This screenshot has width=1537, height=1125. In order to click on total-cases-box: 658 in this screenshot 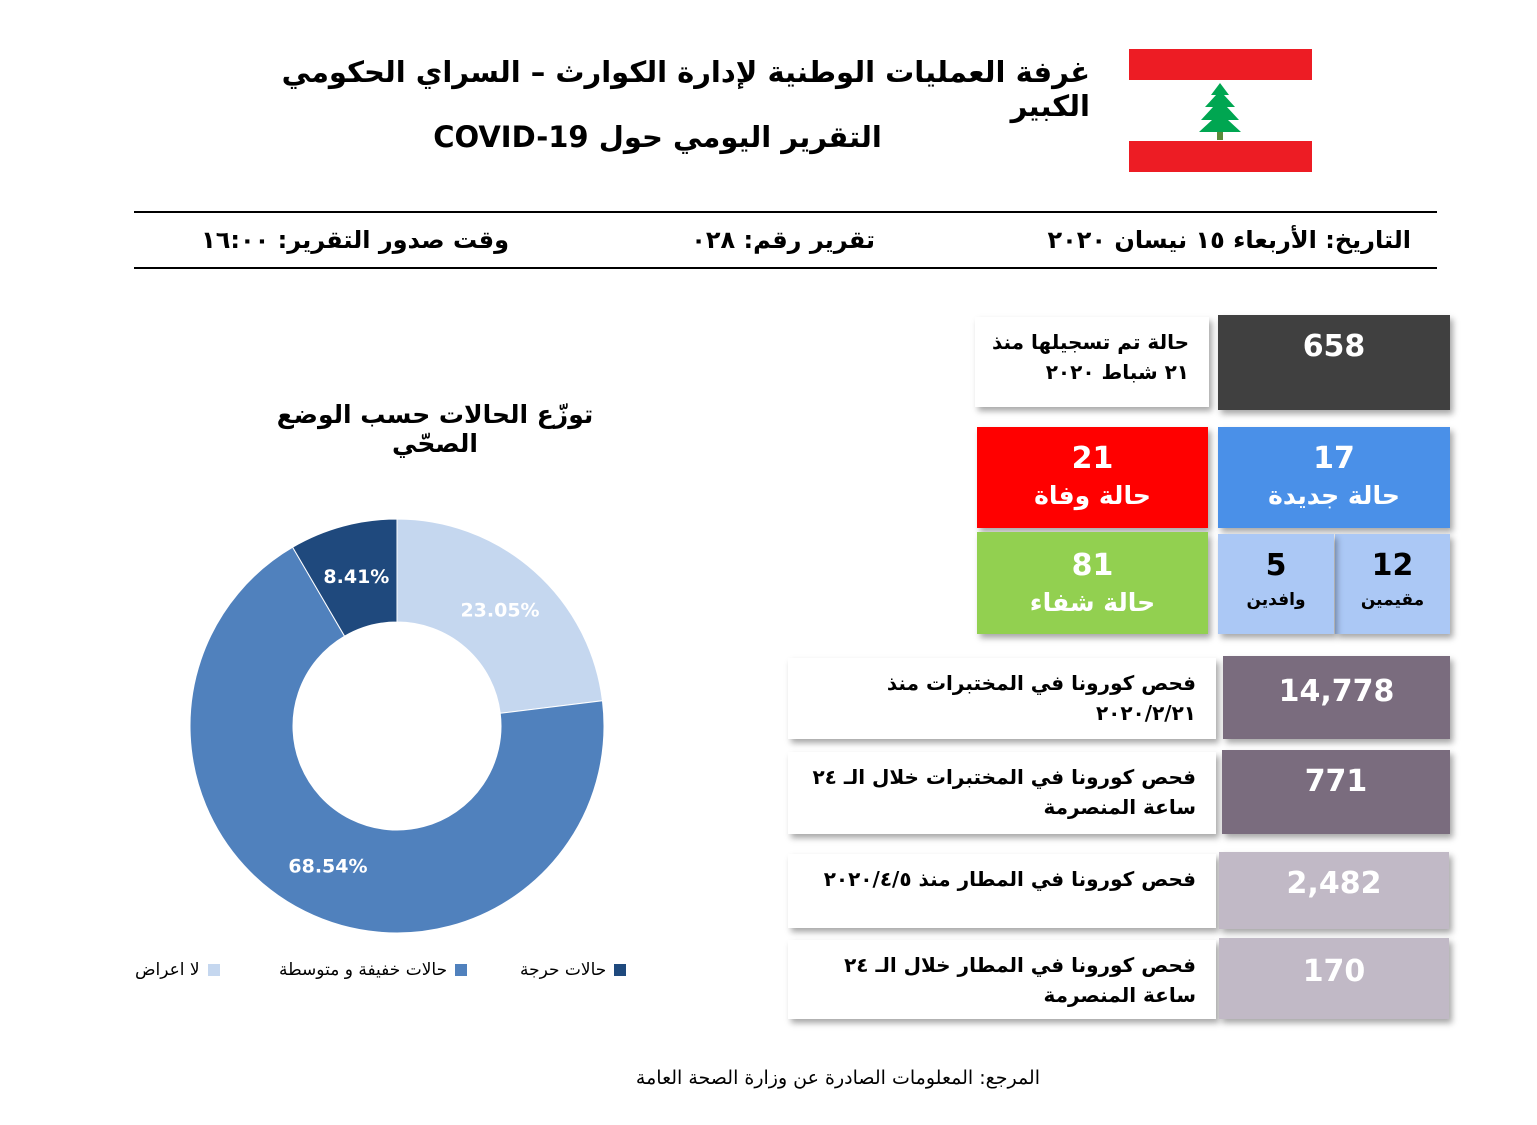, I will do `click(1334, 362)`.